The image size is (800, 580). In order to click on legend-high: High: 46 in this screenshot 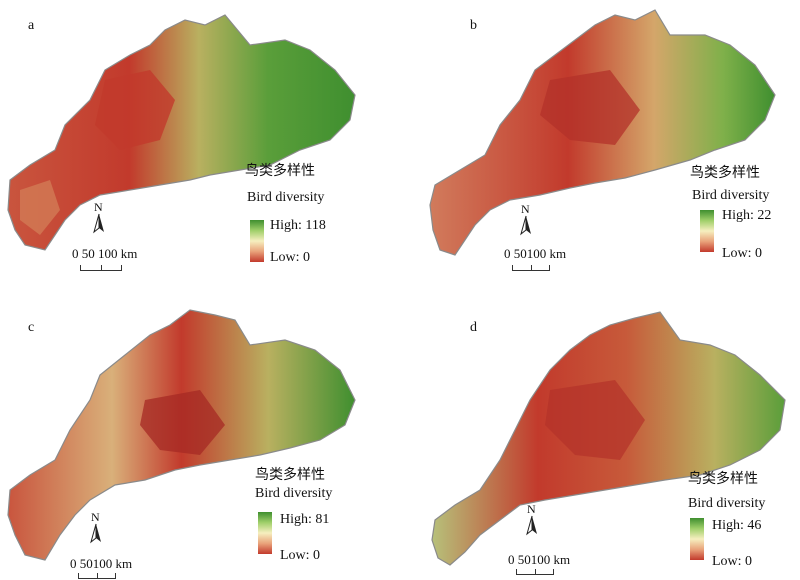, I will do `click(737, 525)`.